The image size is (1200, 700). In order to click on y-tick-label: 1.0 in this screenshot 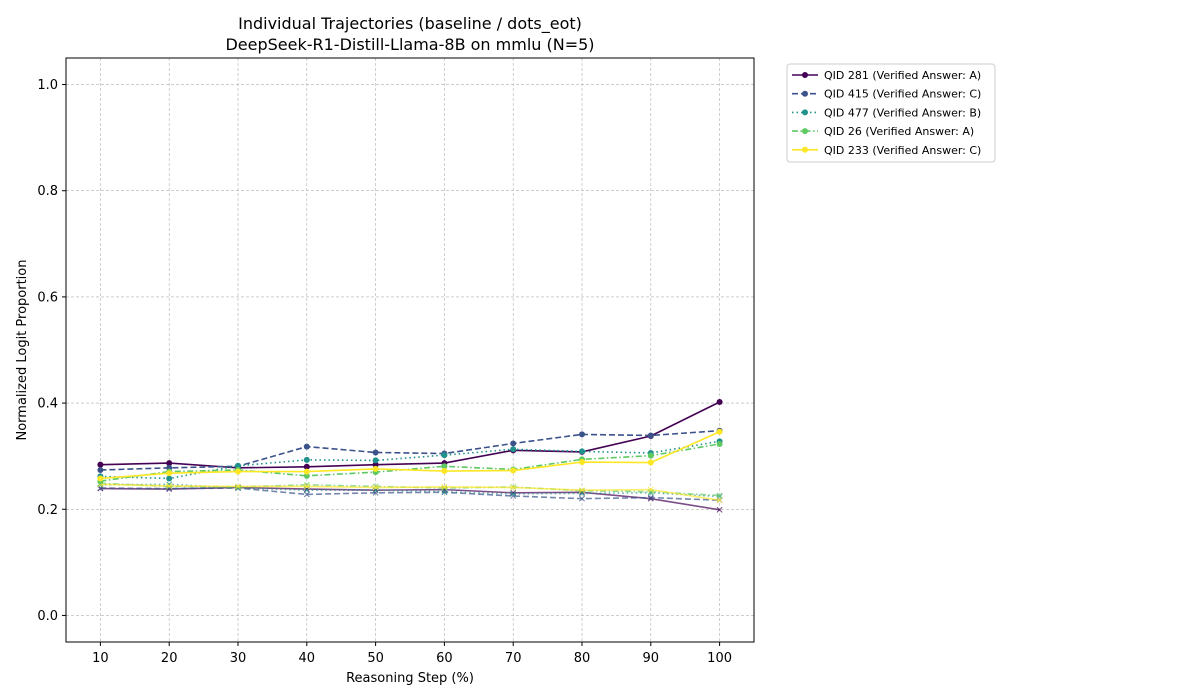, I will do `click(47, 85)`.